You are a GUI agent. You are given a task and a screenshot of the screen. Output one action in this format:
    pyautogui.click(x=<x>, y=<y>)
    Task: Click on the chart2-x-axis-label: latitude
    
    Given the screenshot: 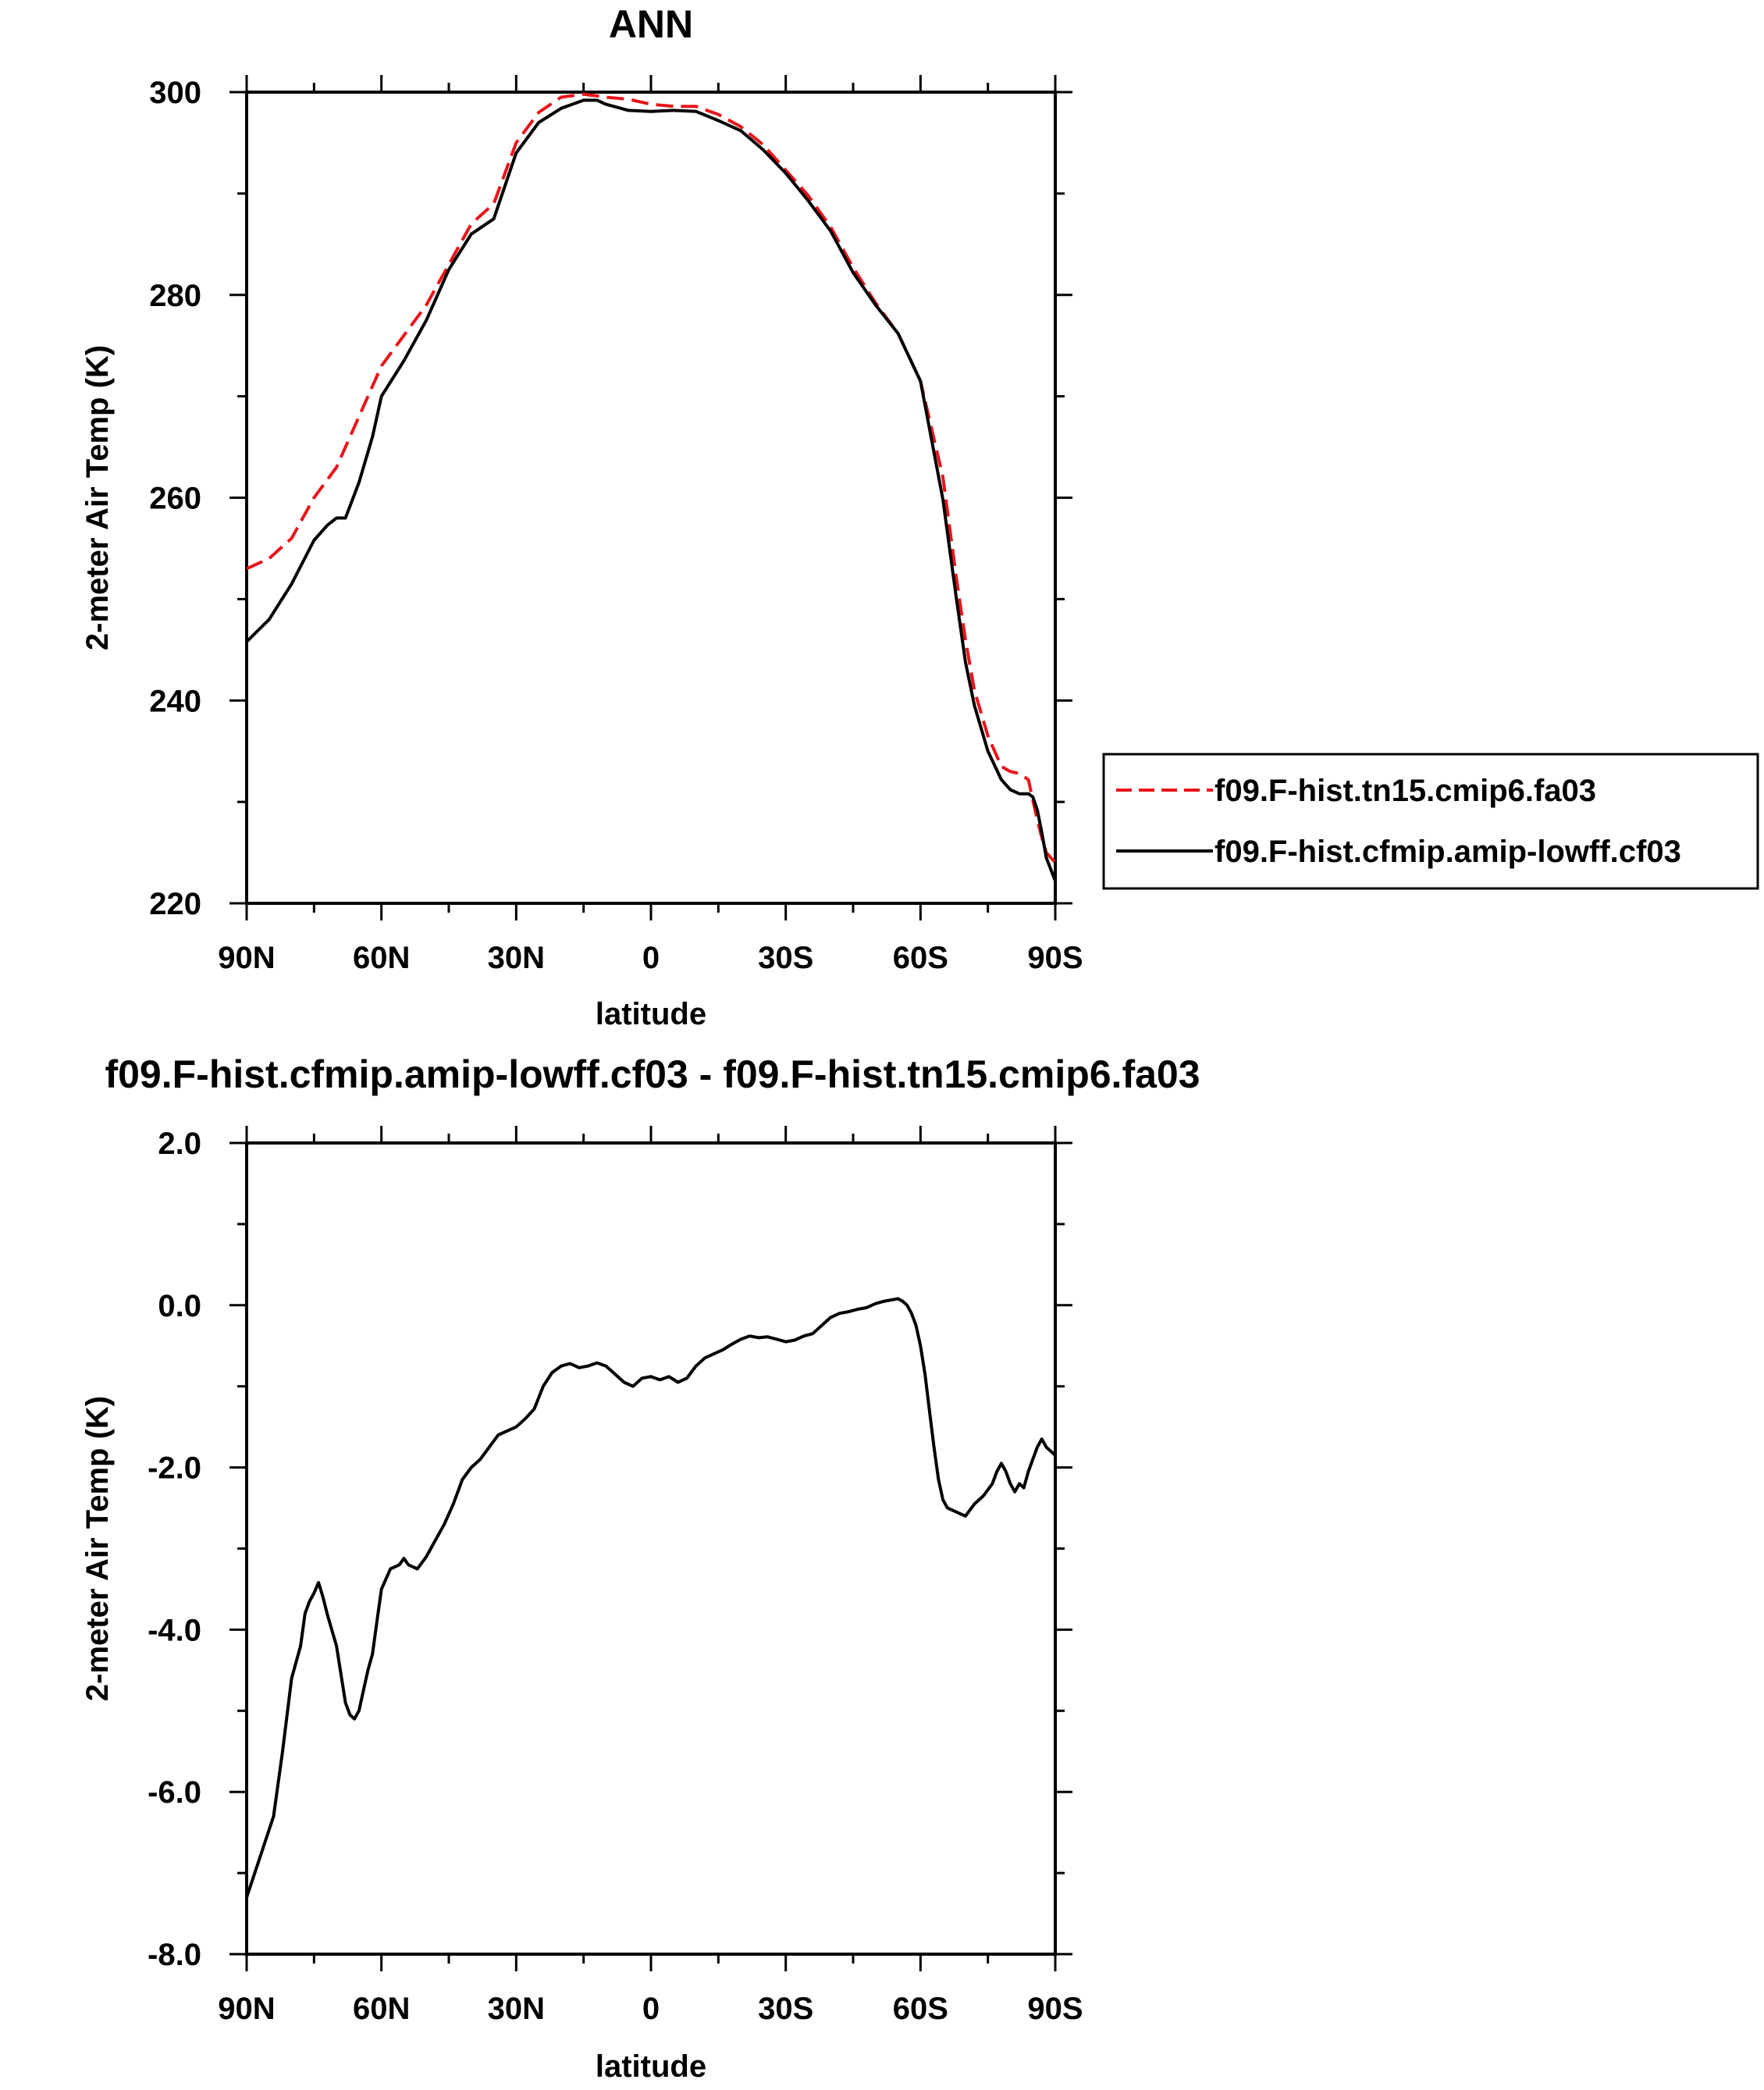 What is the action you would take?
    pyautogui.click(x=651, y=2066)
    